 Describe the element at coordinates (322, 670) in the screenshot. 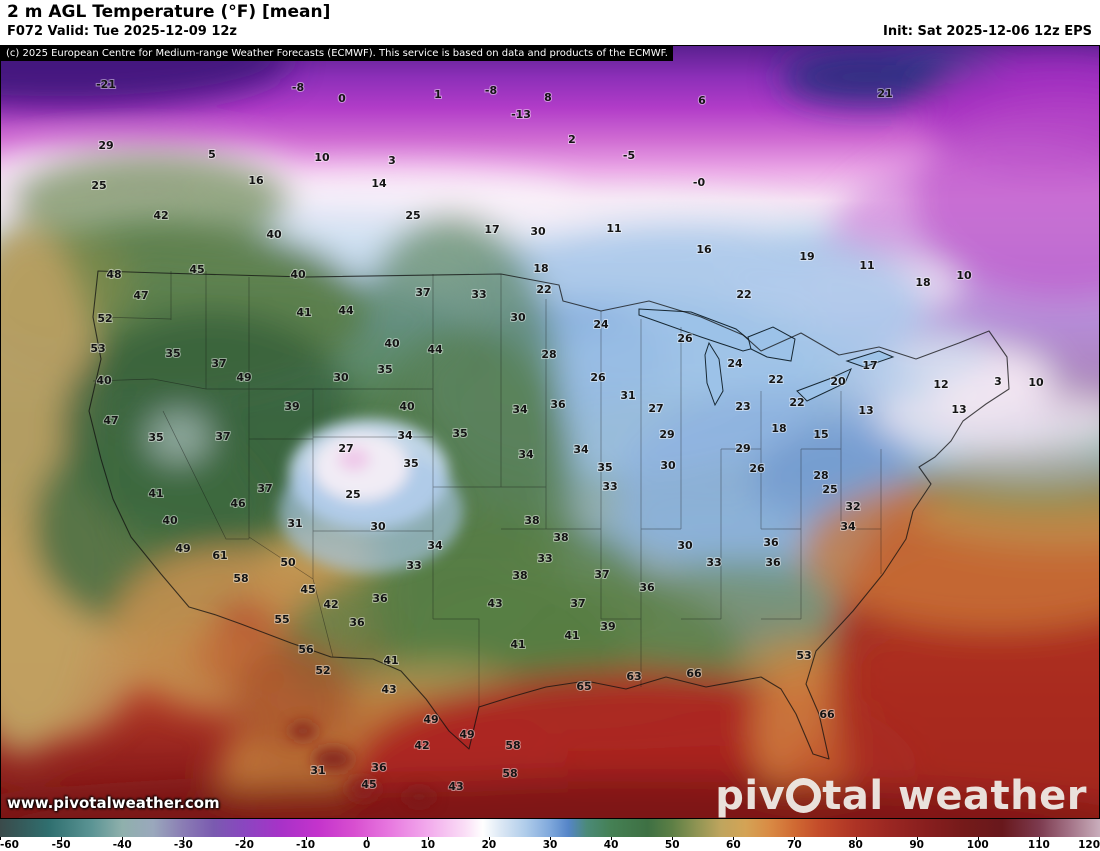

I see `temperature-value-label: 52` at that location.